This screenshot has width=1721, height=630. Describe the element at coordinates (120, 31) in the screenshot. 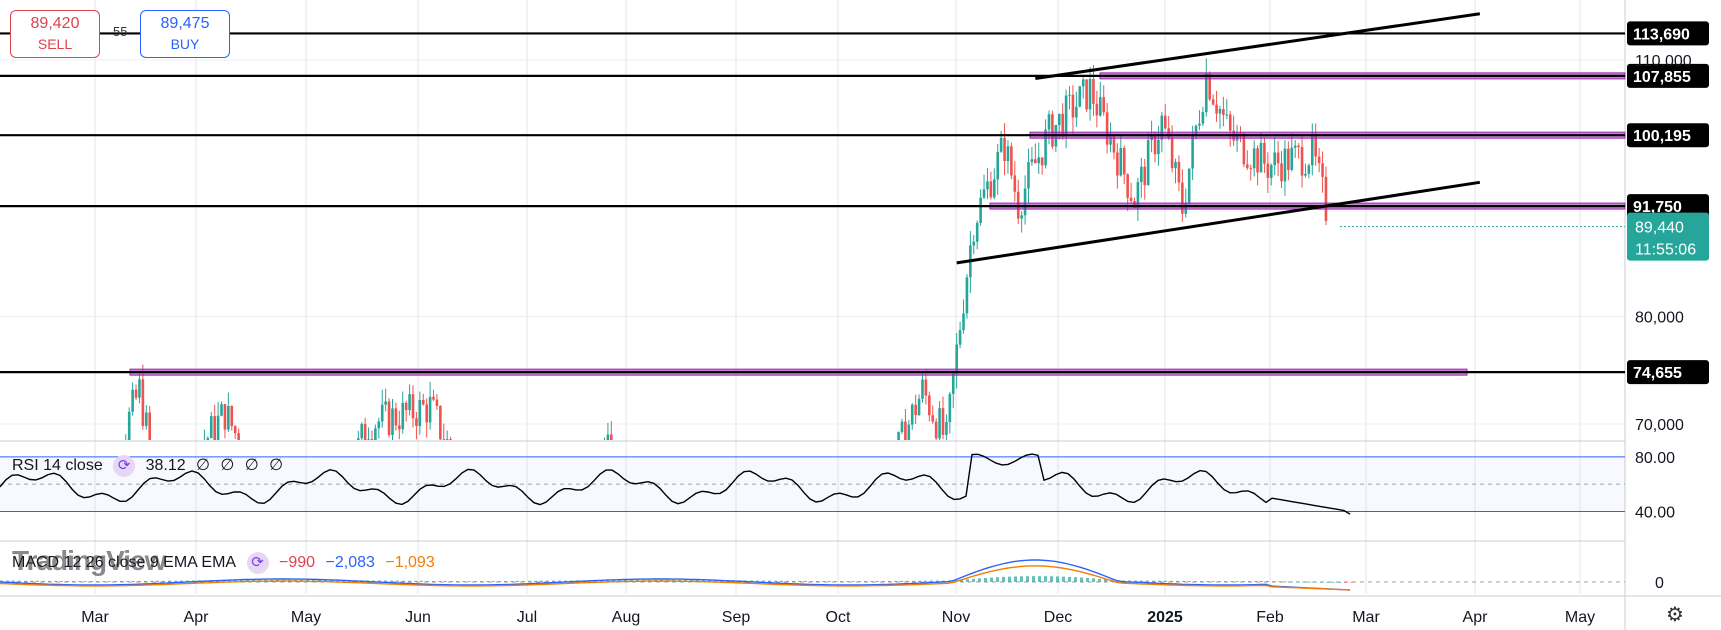

I see `spread-value: 55` at that location.